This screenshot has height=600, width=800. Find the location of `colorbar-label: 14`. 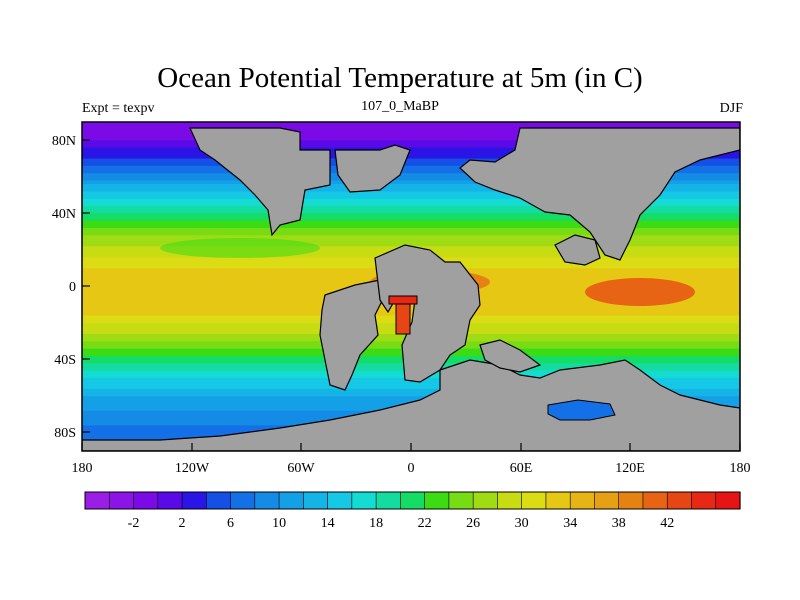

colorbar-label: 14 is located at coordinates (328, 523).